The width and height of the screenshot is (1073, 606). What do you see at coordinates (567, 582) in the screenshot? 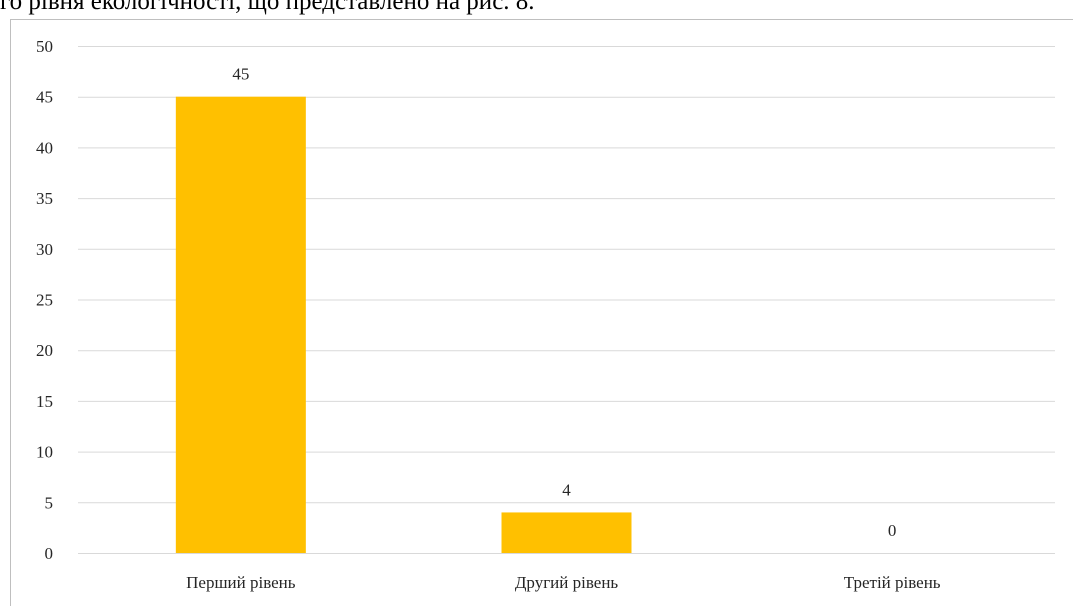
I see `x-tick-label: Другий рівень` at bounding box center [567, 582].